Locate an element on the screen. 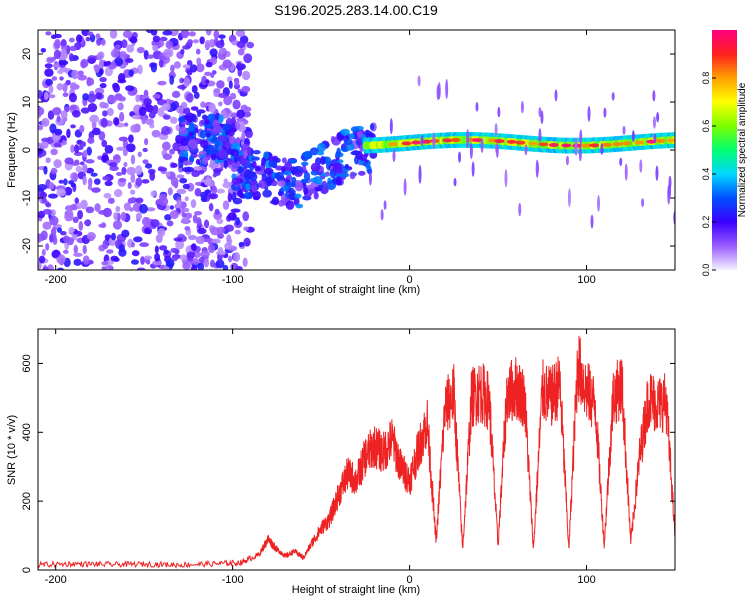  snr-x-tick-label: 100 is located at coordinates (586, 580).